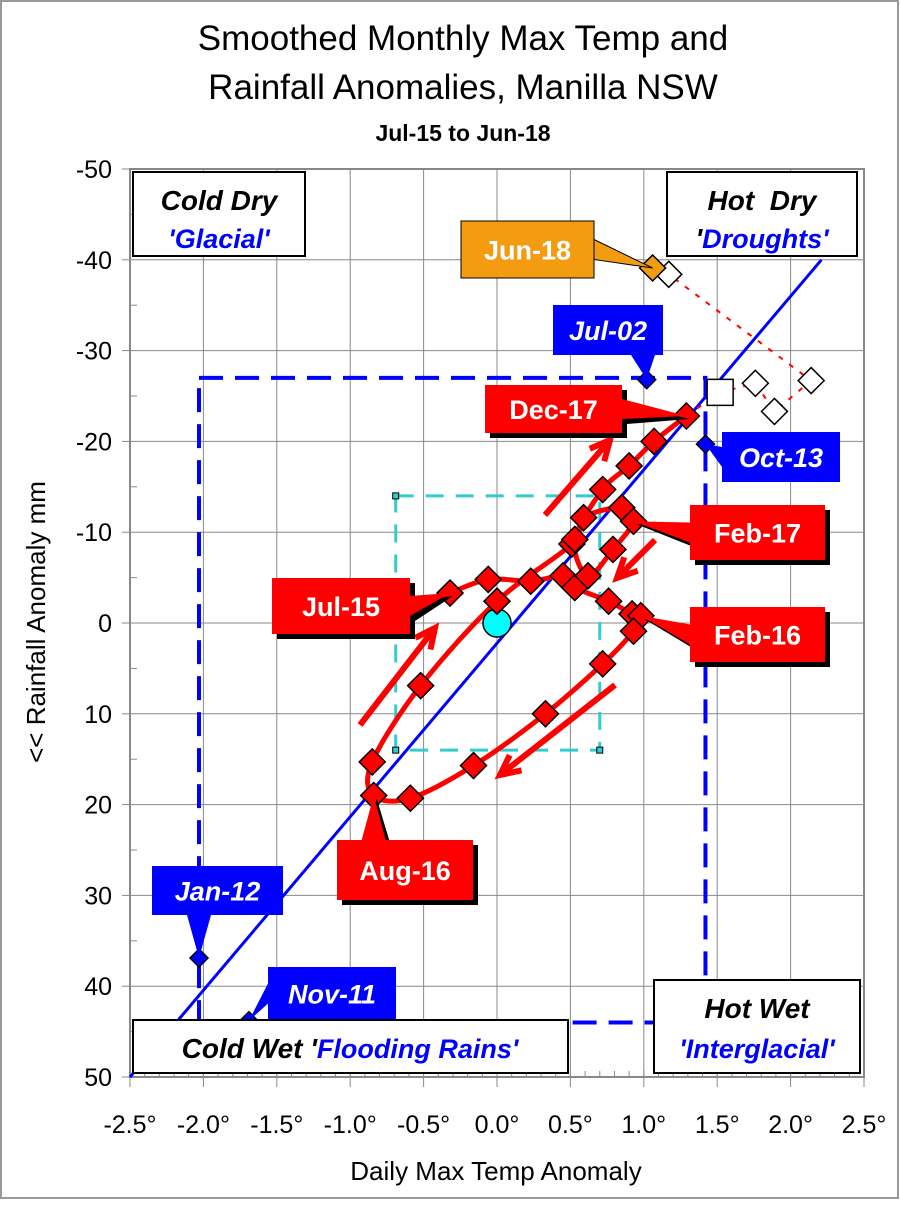 Image resolution: width=900 pixels, height=1205 pixels. What do you see at coordinates (94, 352) in the screenshot?
I see `y-tick-label: -30` at bounding box center [94, 352].